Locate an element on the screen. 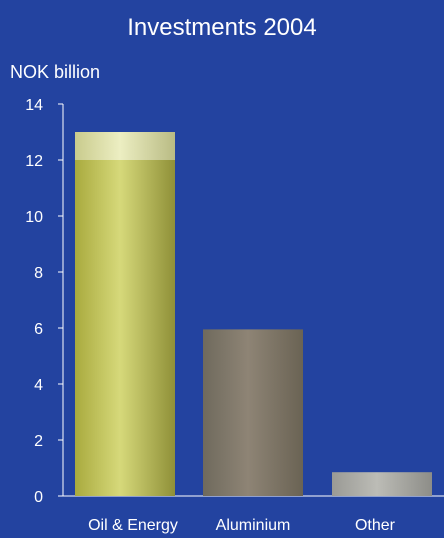 This screenshot has height=538, width=444. y-tick-label: 0 is located at coordinates (38, 497).